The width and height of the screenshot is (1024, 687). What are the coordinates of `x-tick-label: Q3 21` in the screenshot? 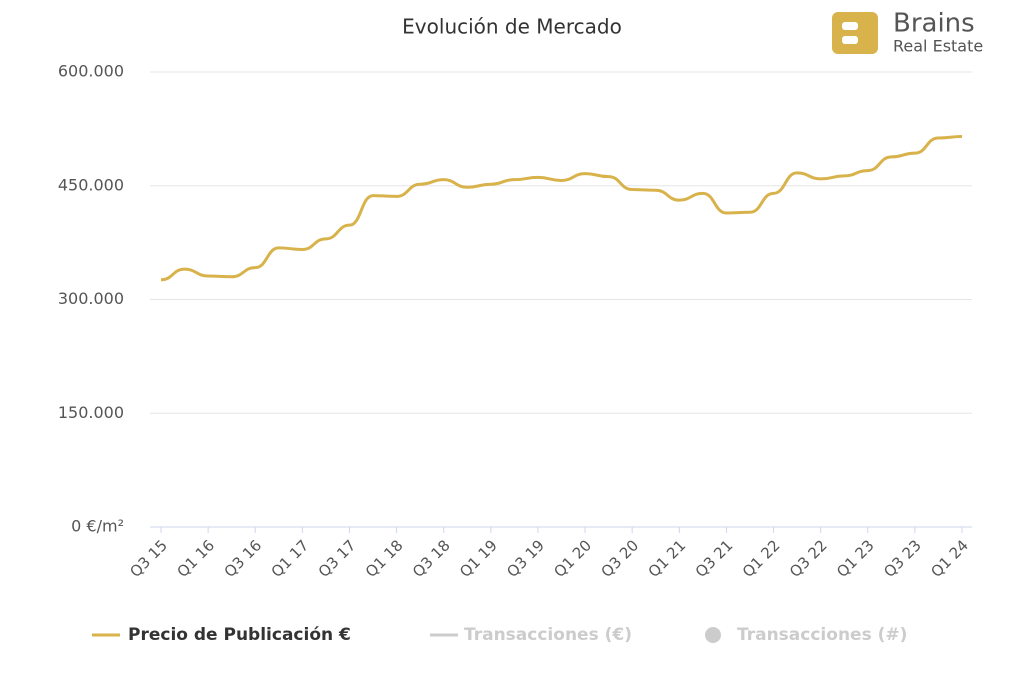 It's located at (714, 558).